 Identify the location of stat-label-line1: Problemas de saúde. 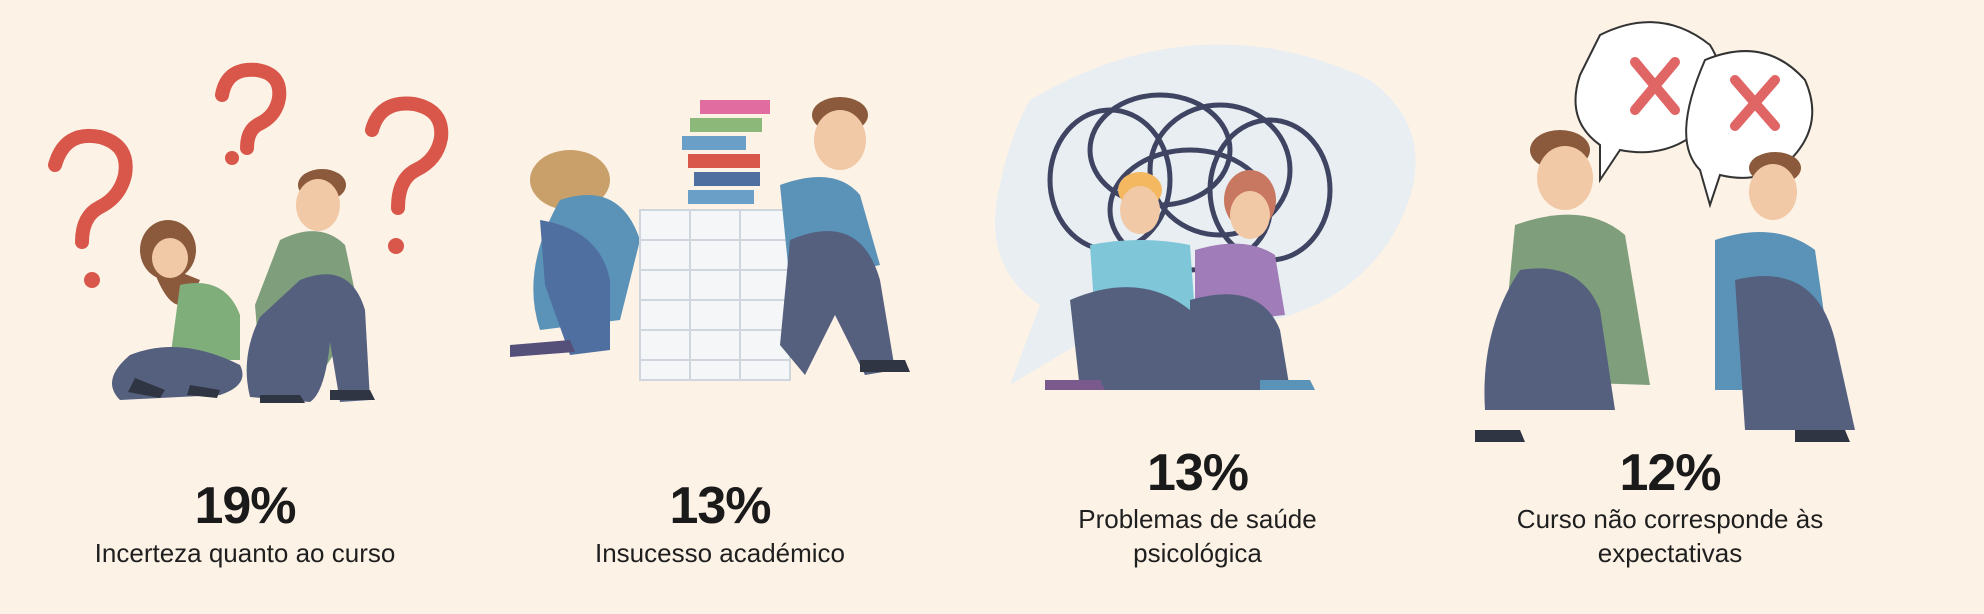
(1197, 519).